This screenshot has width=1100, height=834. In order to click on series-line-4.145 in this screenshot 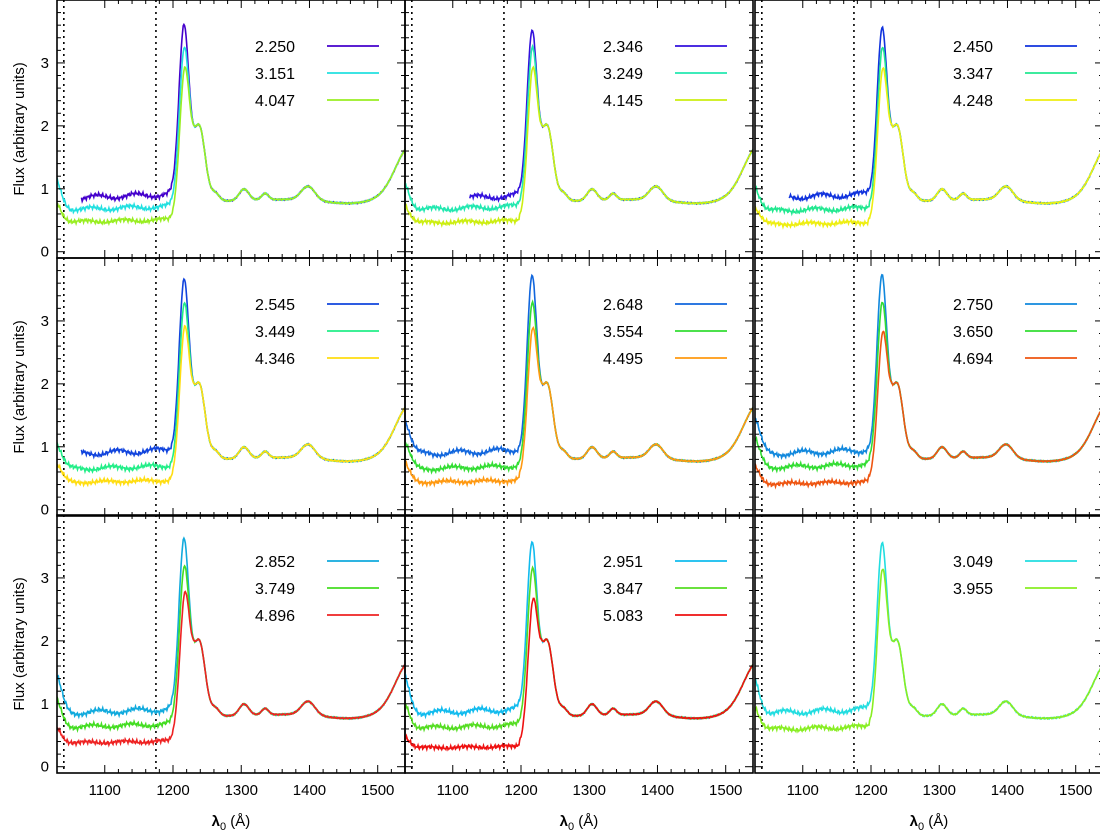, I will do `click(579, 146)`.